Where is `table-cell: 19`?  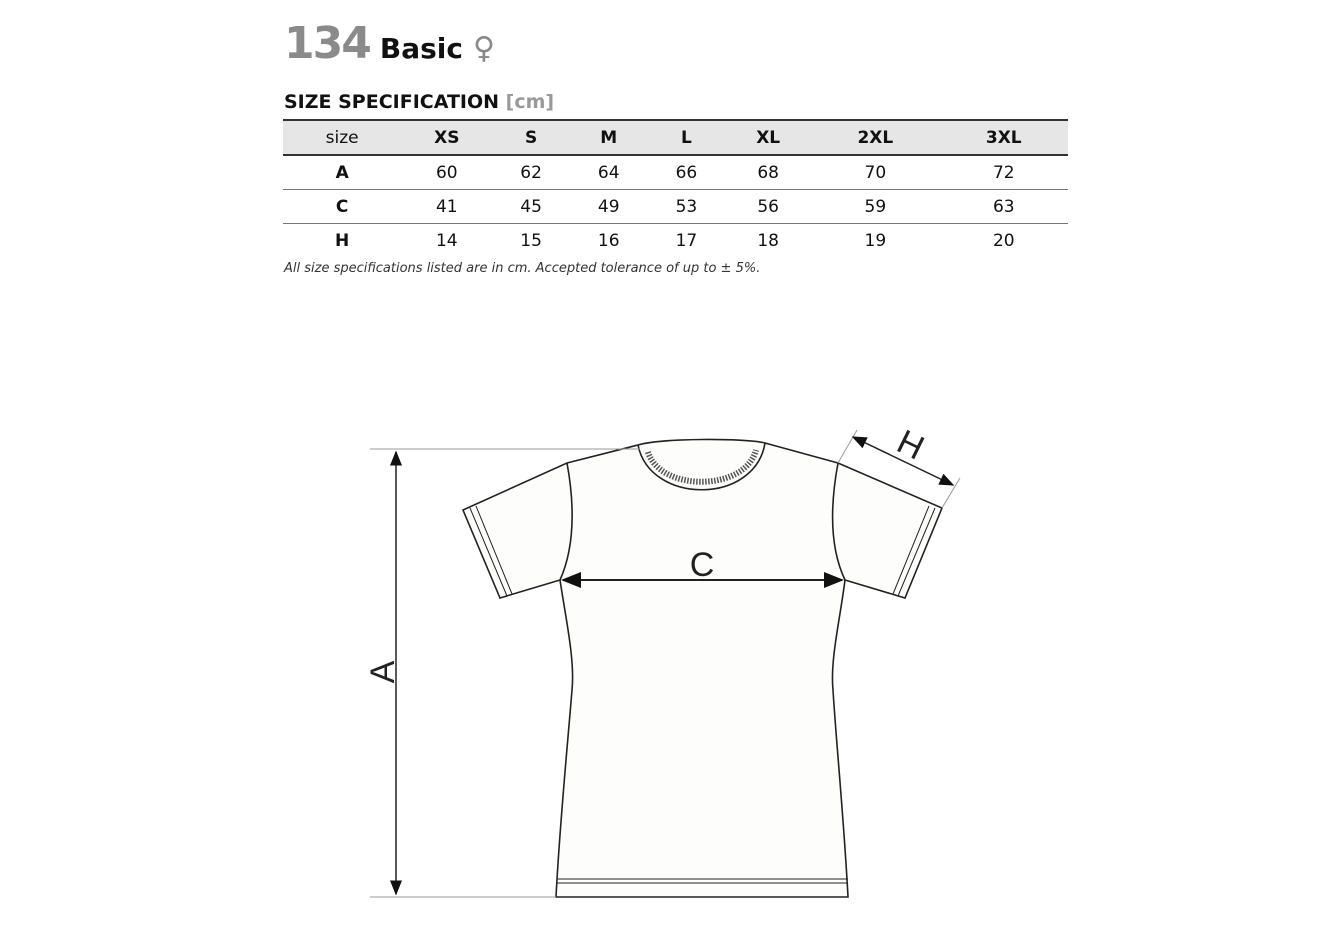
table-cell: 19 is located at coordinates (875, 240).